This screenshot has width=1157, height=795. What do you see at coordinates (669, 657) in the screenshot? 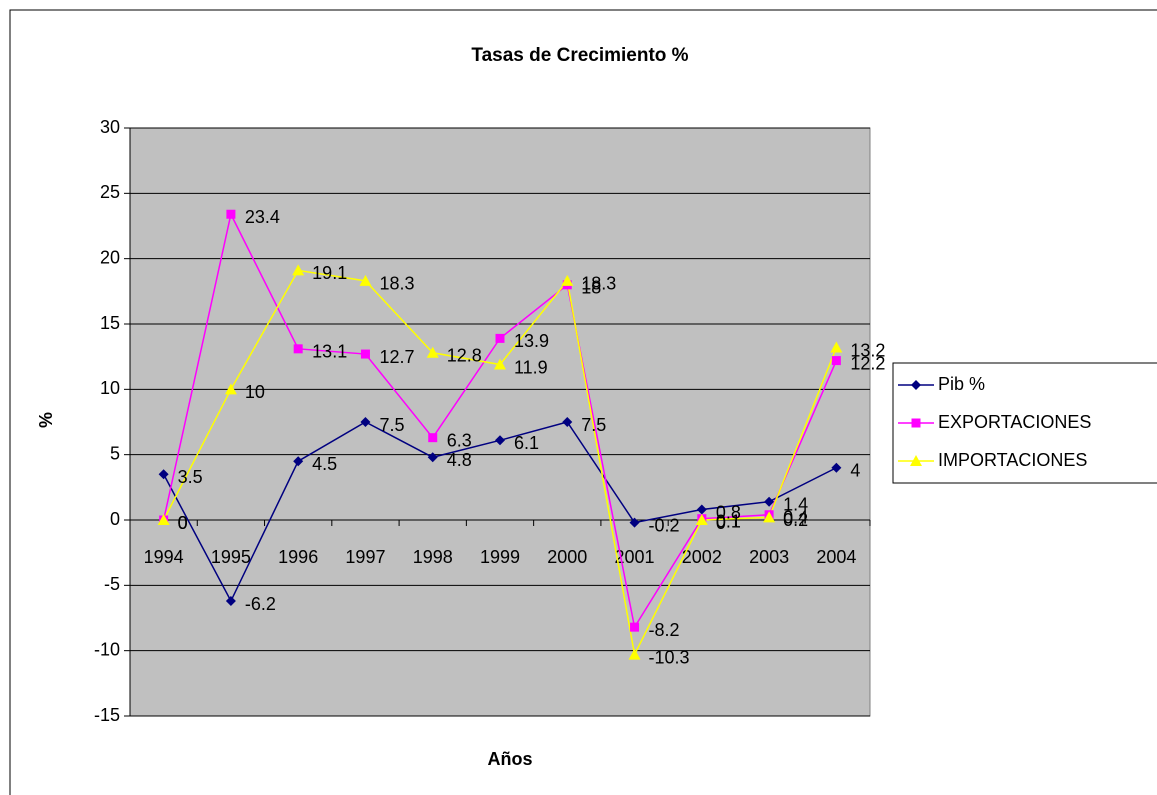
I see `data-label: -10.3` at bounding box center [669, 657].